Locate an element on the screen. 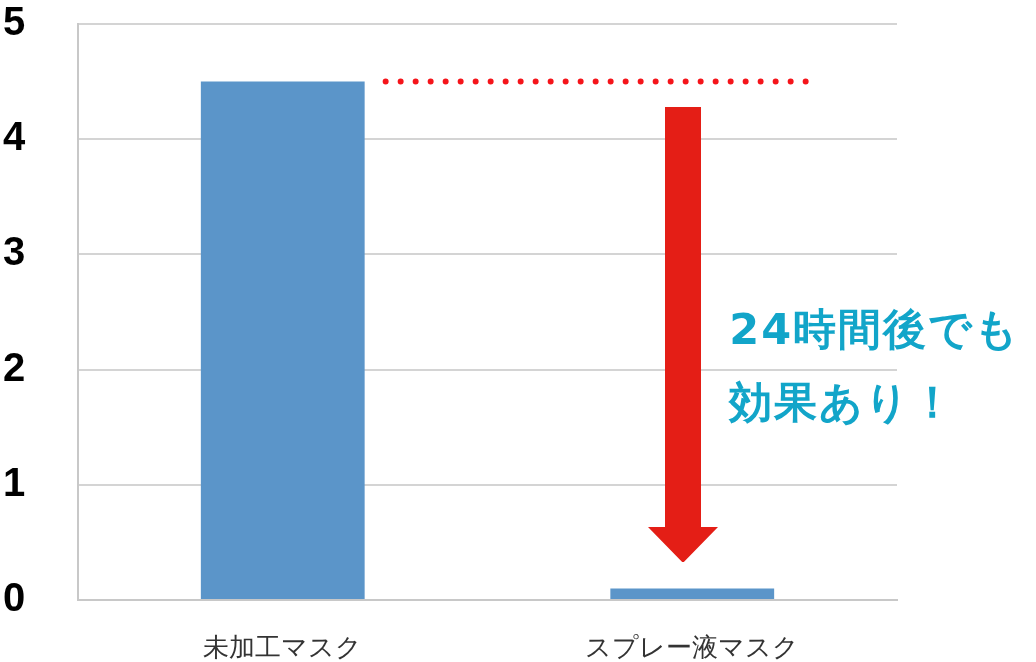 The height and width of the screenshot is (662, 1036). y-tick-label: 3 is located at coordinates (14, 251).